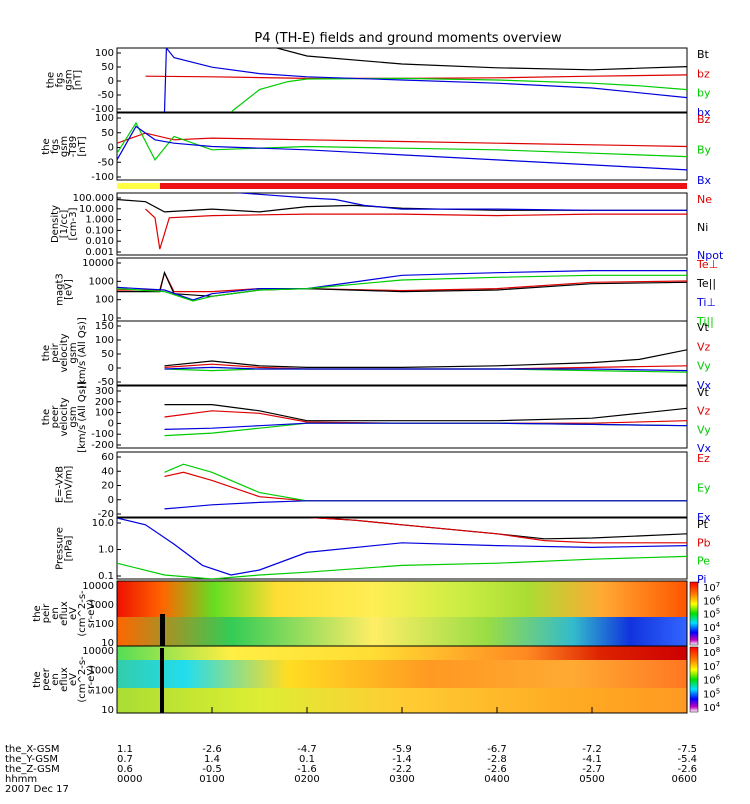 This screenshot has width=750, height=804. What do you see at coordinates (687, 749) in the screenshot?
I see `time-row-value: -7.5` at bounding box center [687, 749].